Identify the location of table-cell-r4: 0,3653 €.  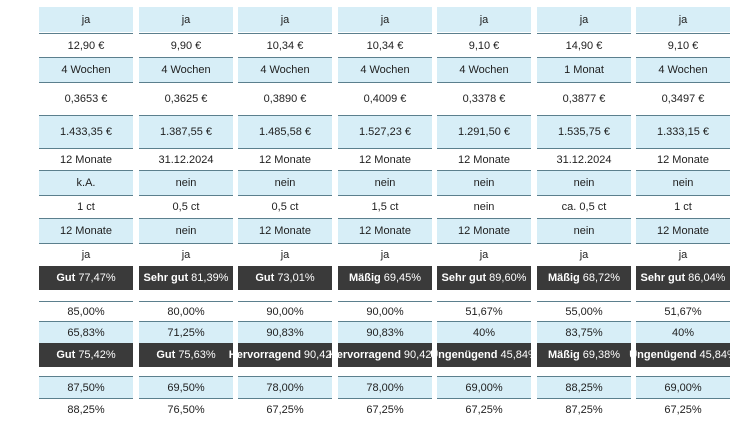
(86, 98).